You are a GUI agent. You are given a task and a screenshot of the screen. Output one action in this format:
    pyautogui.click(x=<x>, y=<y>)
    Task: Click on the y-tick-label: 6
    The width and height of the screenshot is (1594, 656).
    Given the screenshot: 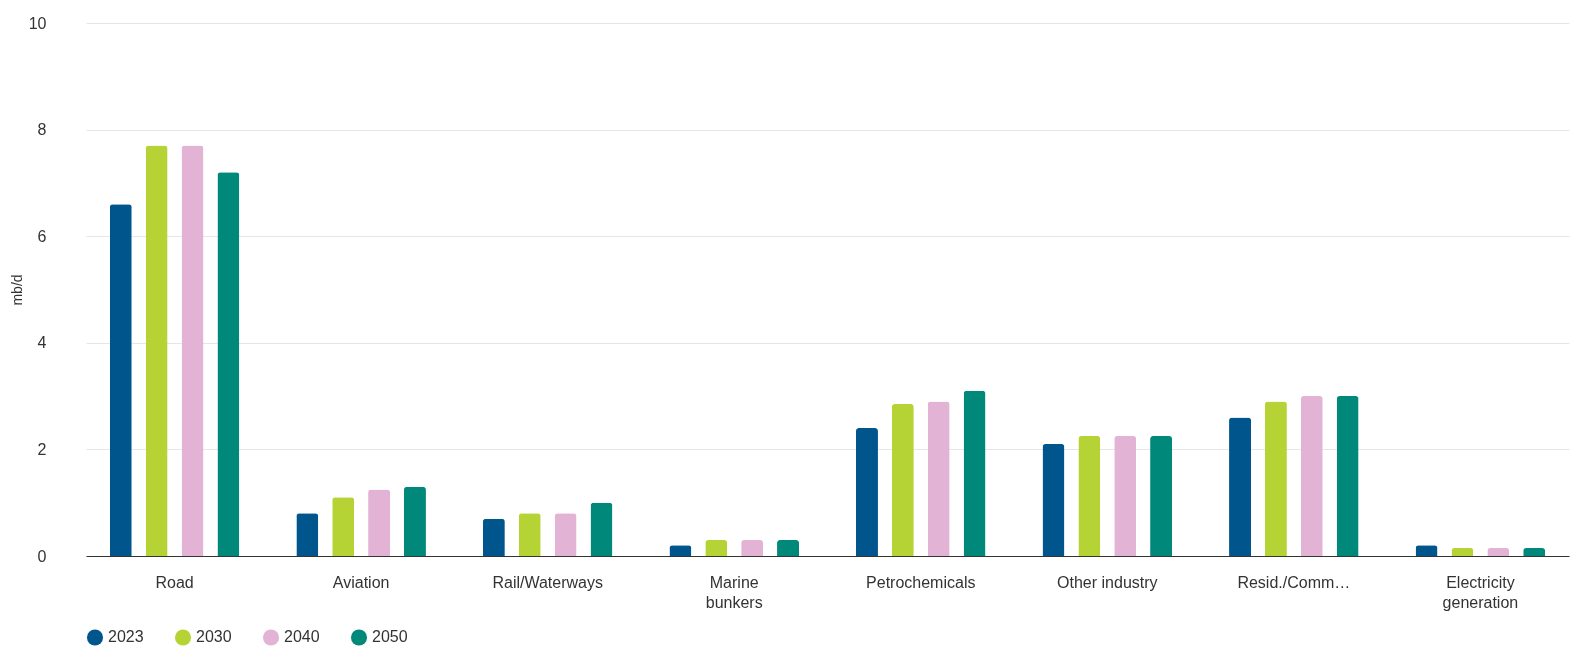 What is the action you would take?
    pyautogui.click(x=42, y=236)
    